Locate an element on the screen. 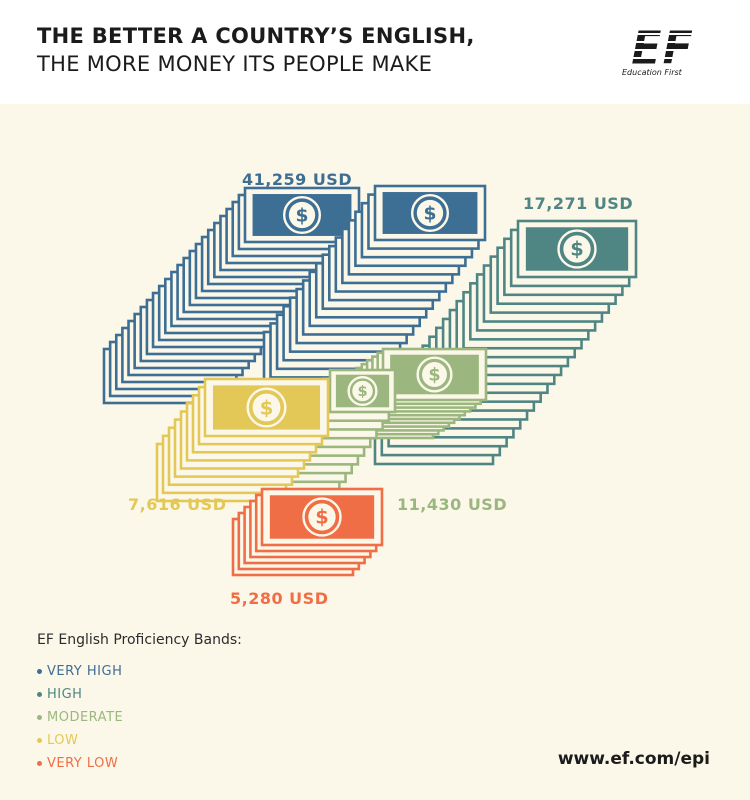 The width and height of the screenshot is (750, 800). legend-label: MODERATE is located at coordinates (85, 717).